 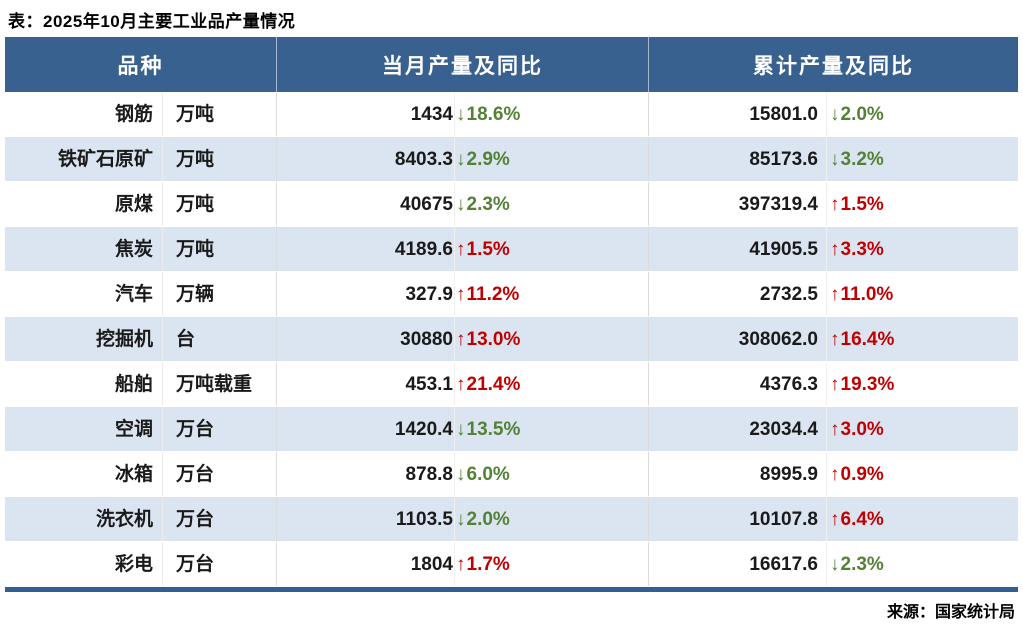 What do you see at coordinates (738, 429) in the screenshot?
I see `cumulative-value: 23034.4` at bounding box center [738, 429].